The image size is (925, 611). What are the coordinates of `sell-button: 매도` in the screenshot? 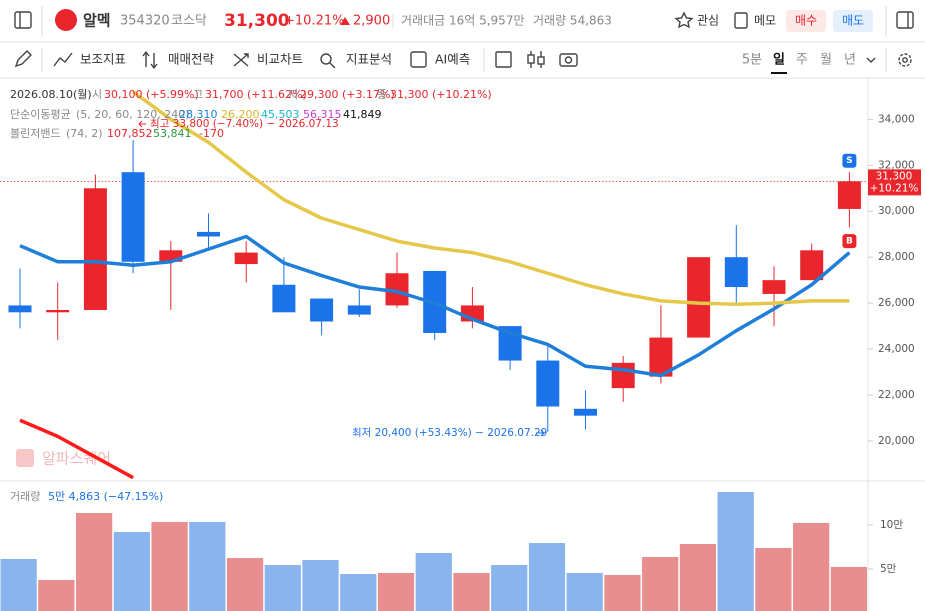 It's located at (853, 21).